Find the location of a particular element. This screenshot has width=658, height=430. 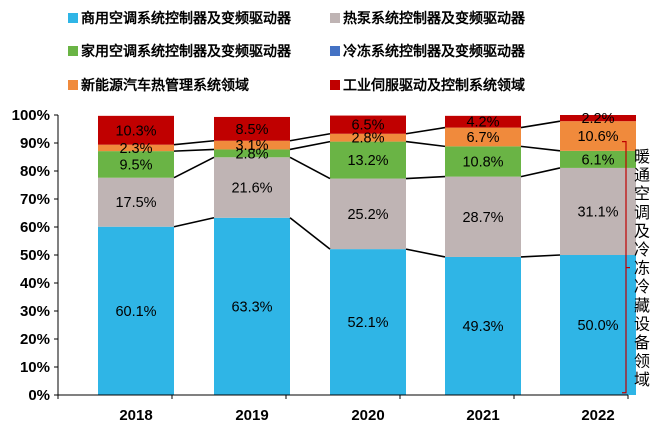

data-label: 25.2% is located at coordinates (367, 215).